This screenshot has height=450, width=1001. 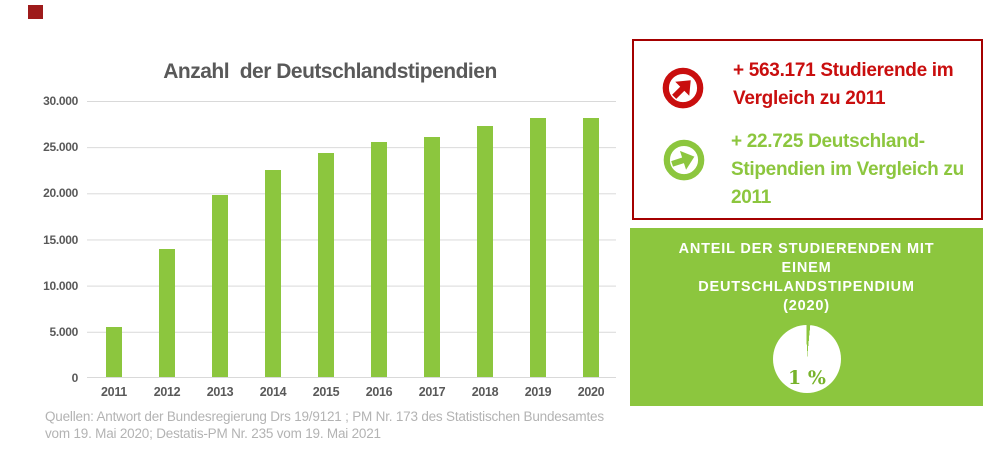 What do you see at coordinates (843, 70) in the screenshot?
I see `text-line: + 563.171 Studierende im` at bounding box center [843, 70].